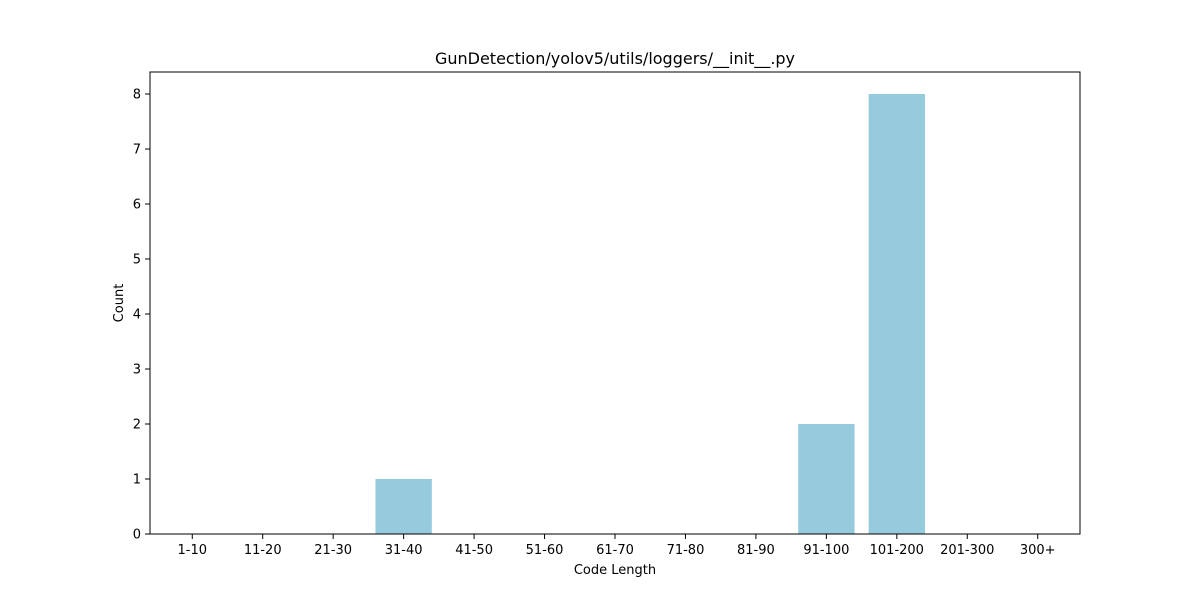 The width and height of the screenshot is (1200, 600). I want to click on x-tick-label: 300+, so click(1038, 550).